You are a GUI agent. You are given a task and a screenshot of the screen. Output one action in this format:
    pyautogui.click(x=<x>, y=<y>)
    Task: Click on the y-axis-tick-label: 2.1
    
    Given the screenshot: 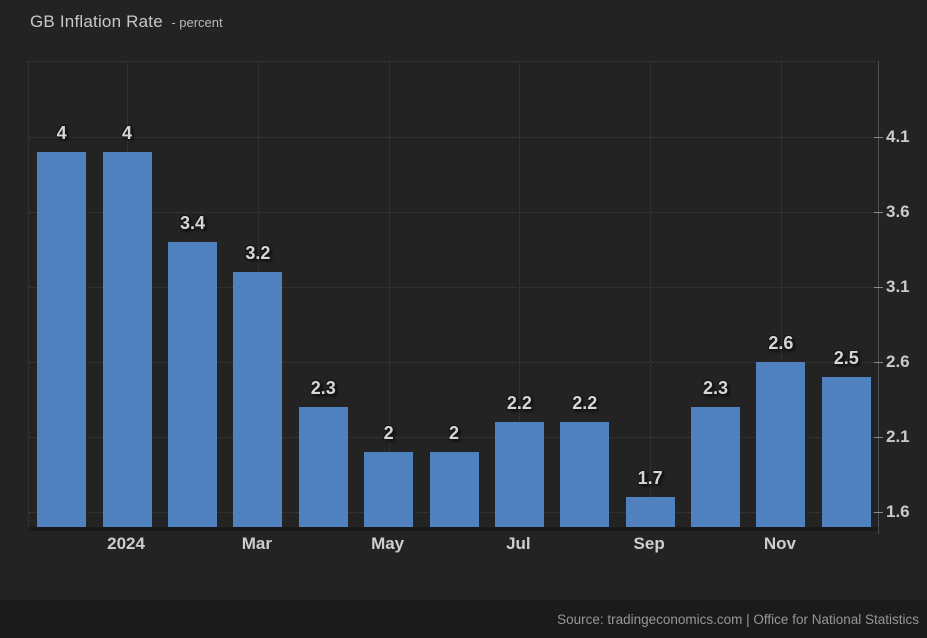 What is the action you would take?
    pyautogui.click(x=898, y=436)
    